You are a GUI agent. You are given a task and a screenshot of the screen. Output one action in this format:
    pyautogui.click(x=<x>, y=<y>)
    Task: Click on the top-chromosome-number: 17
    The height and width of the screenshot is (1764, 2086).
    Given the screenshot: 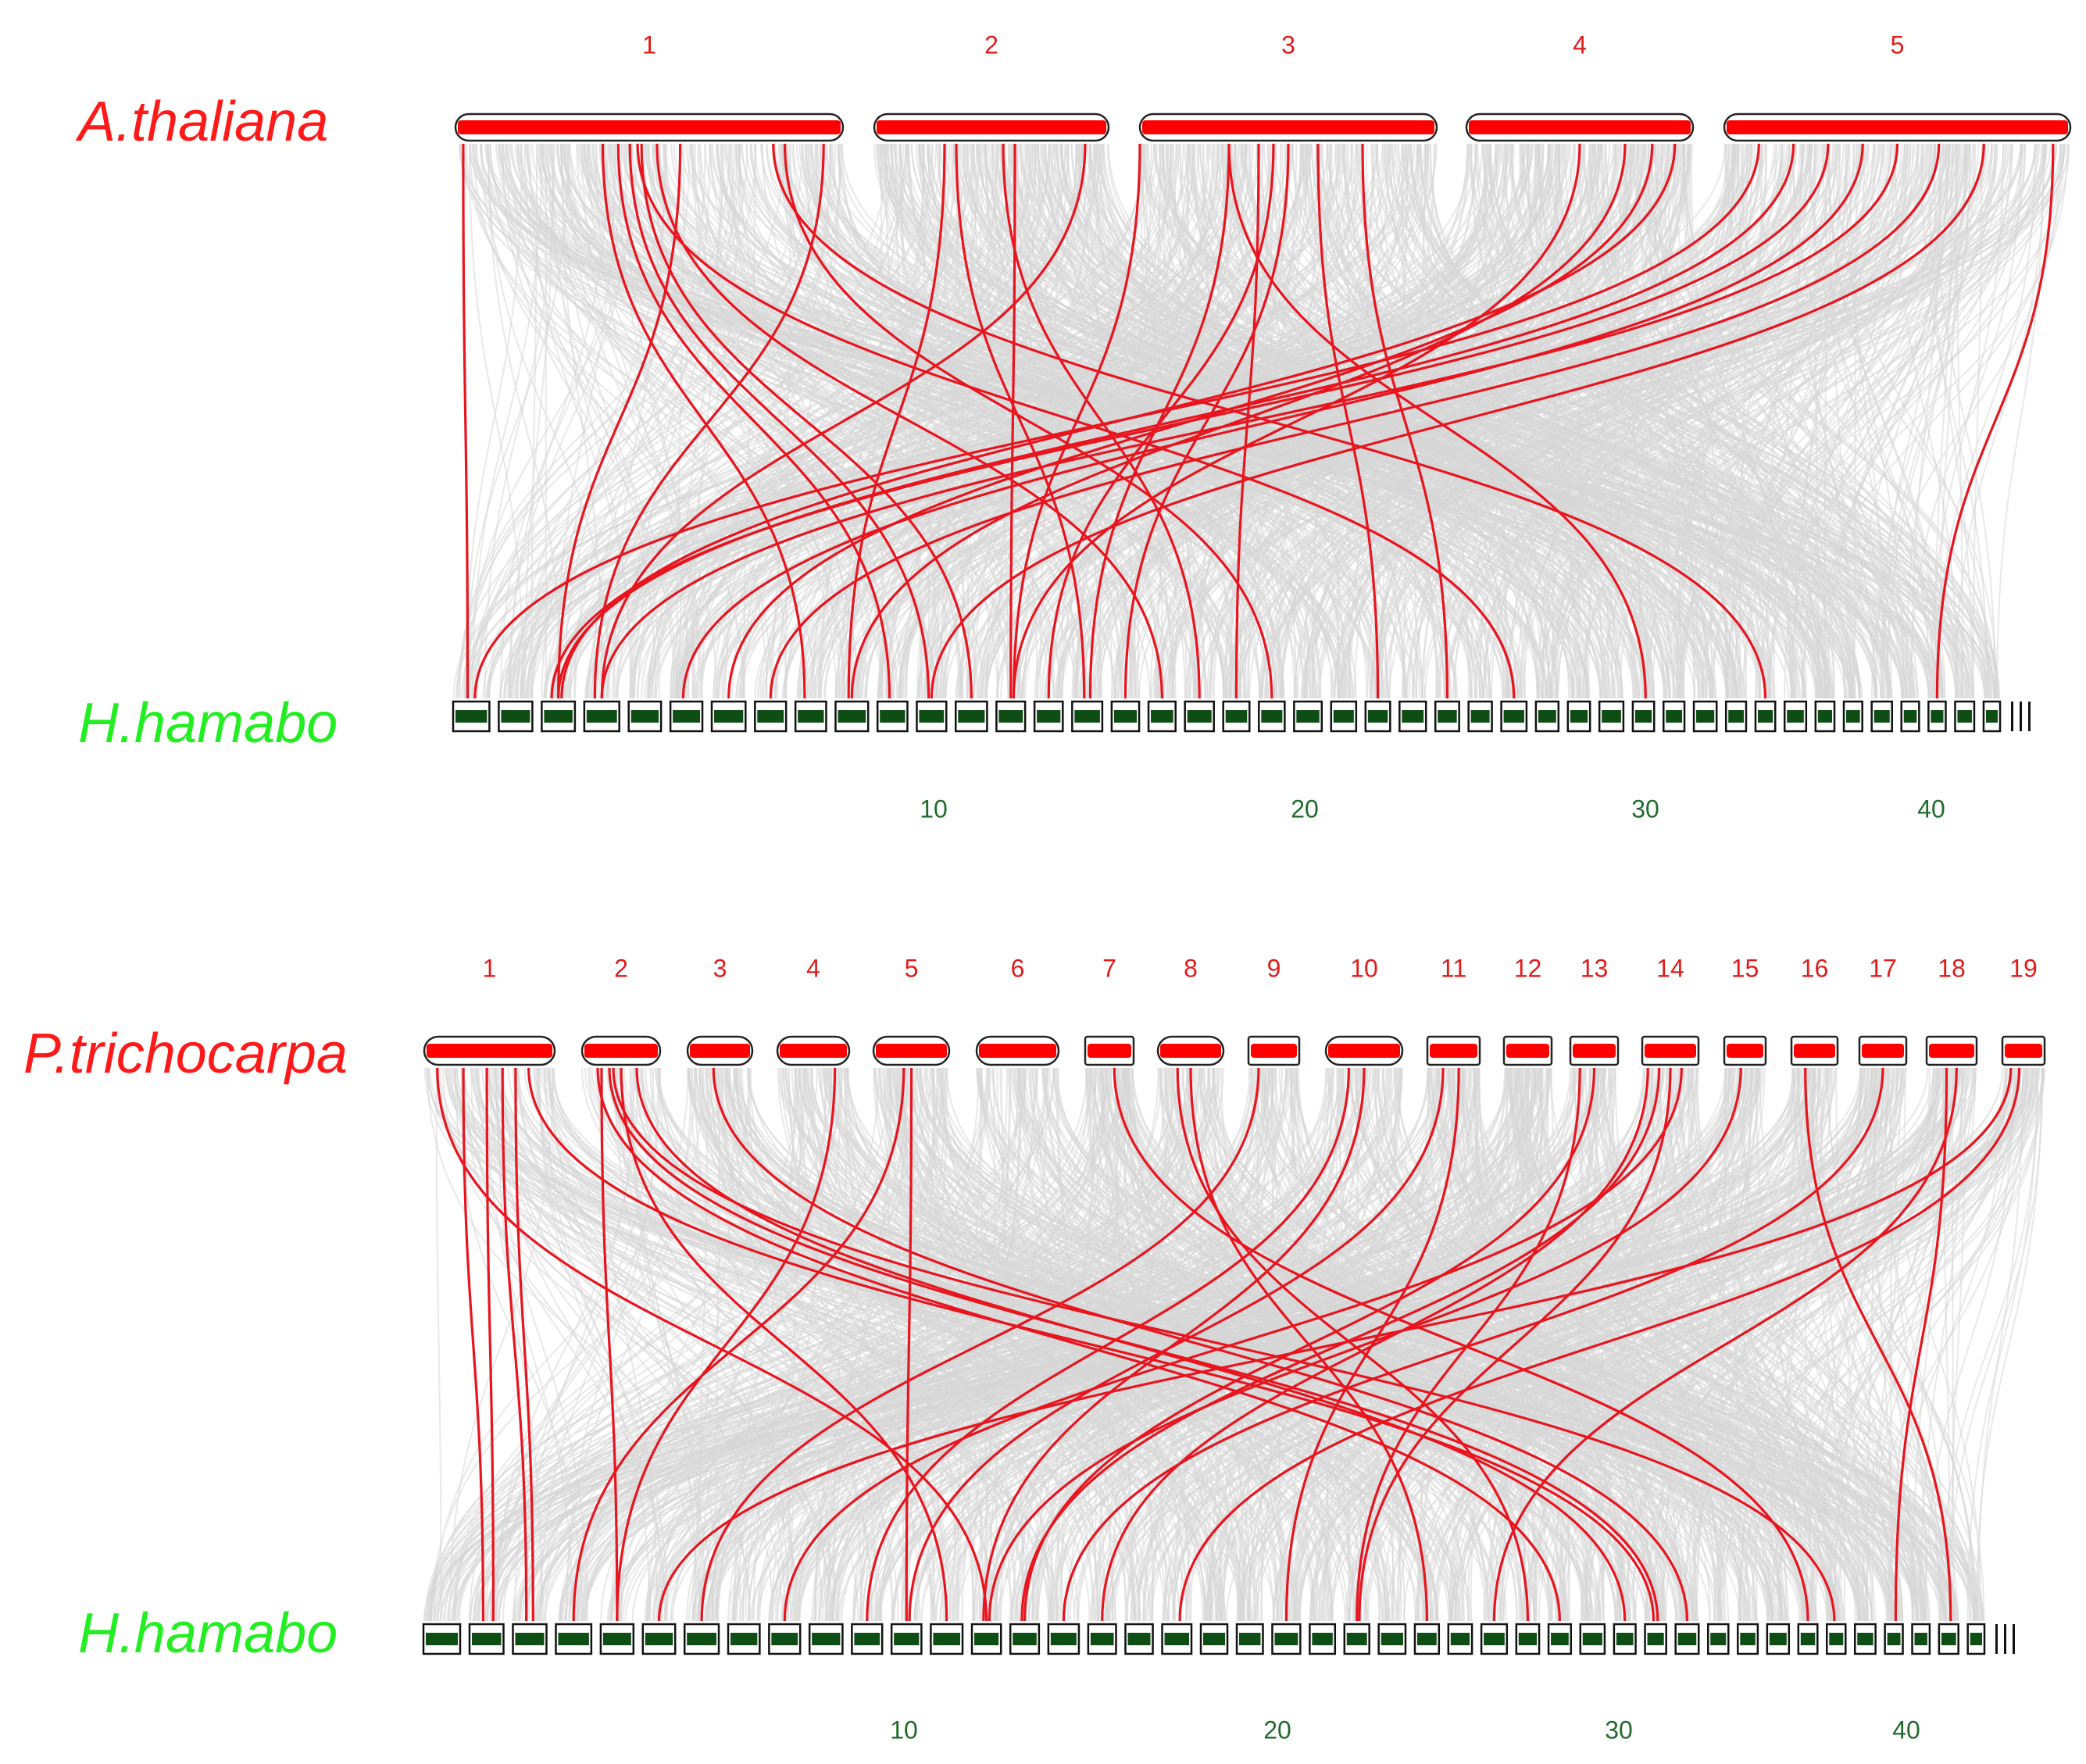 What is the action you would take?
    pyautogui.click(x=1883, y=968)
    